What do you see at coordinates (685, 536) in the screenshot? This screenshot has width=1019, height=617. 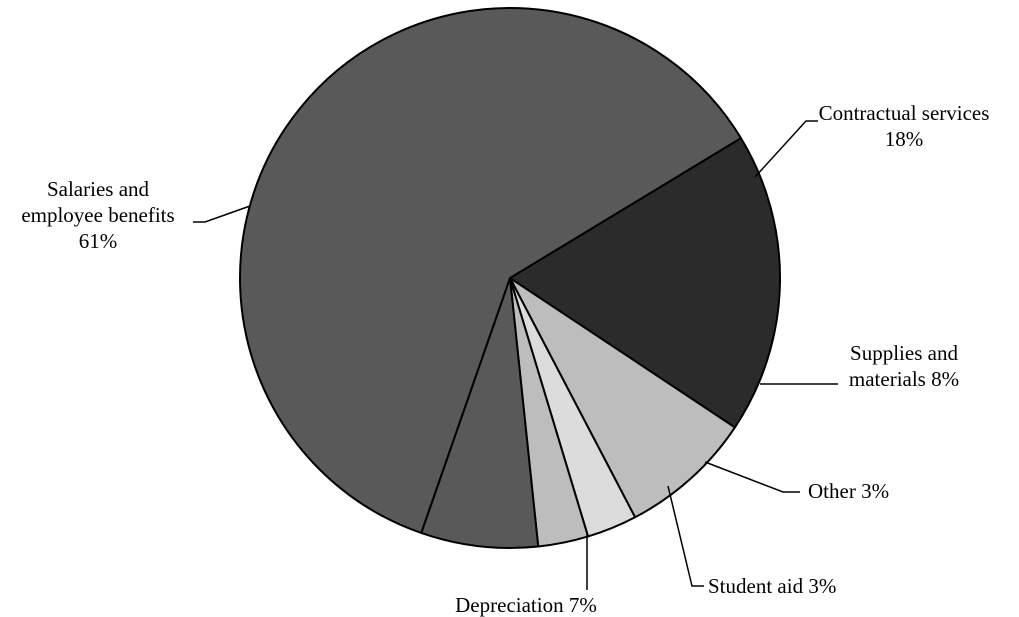 I see `leader-line-student-aid` at bounding box center [685, 536].